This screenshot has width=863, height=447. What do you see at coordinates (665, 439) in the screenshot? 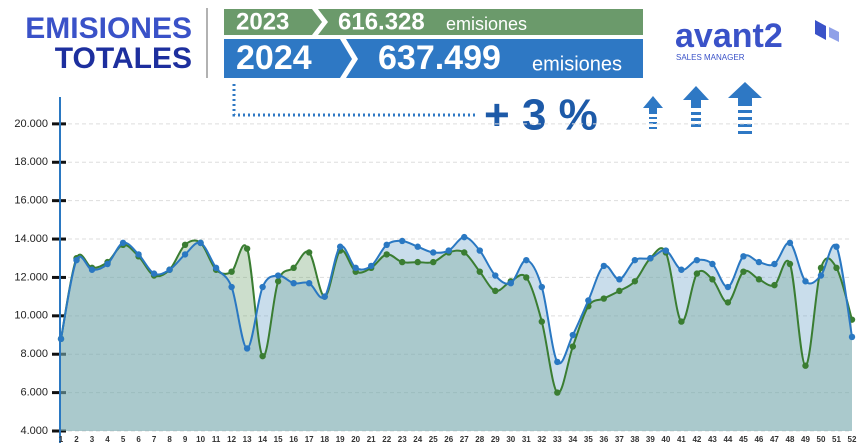
I see `x-tick-label: 40` at bounding box center [665, 439].